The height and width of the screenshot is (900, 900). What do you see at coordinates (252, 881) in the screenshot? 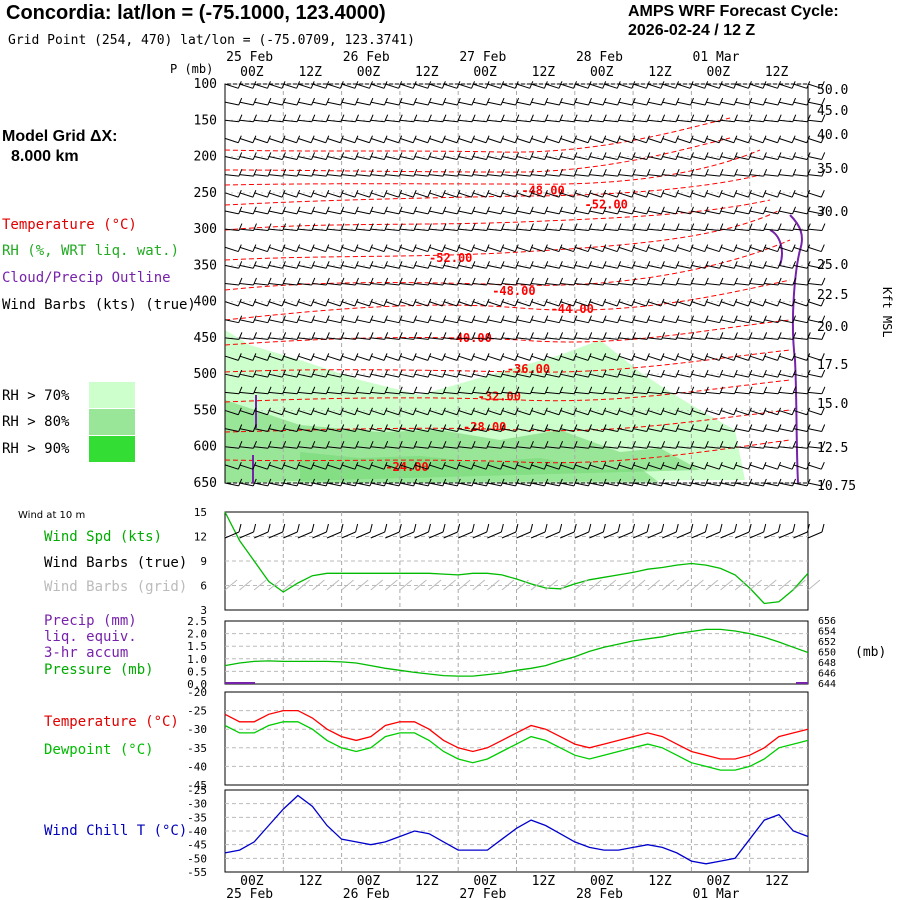
I see `bottom-hour-label: 00Z` at bounding box center [252, 881].